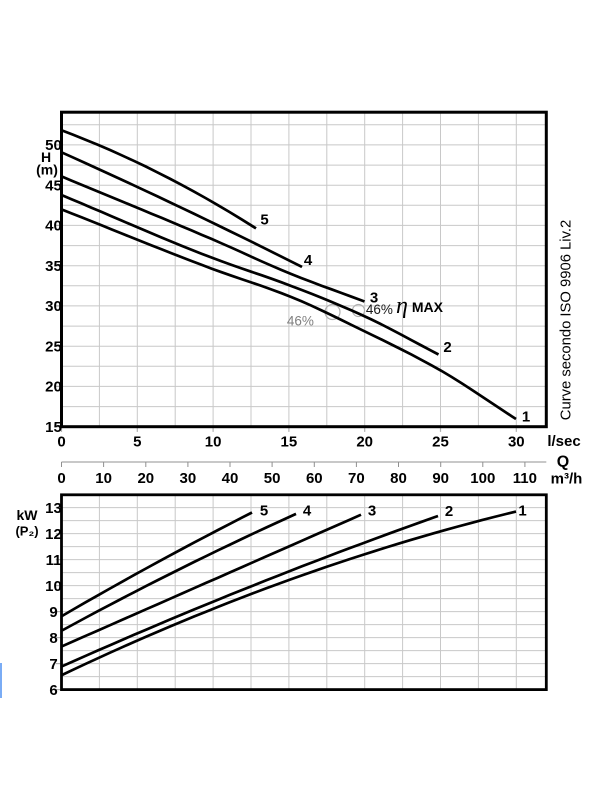 This screenshot has height=800, width=600. I want to click on svg-text: 8, so click(53, 638).